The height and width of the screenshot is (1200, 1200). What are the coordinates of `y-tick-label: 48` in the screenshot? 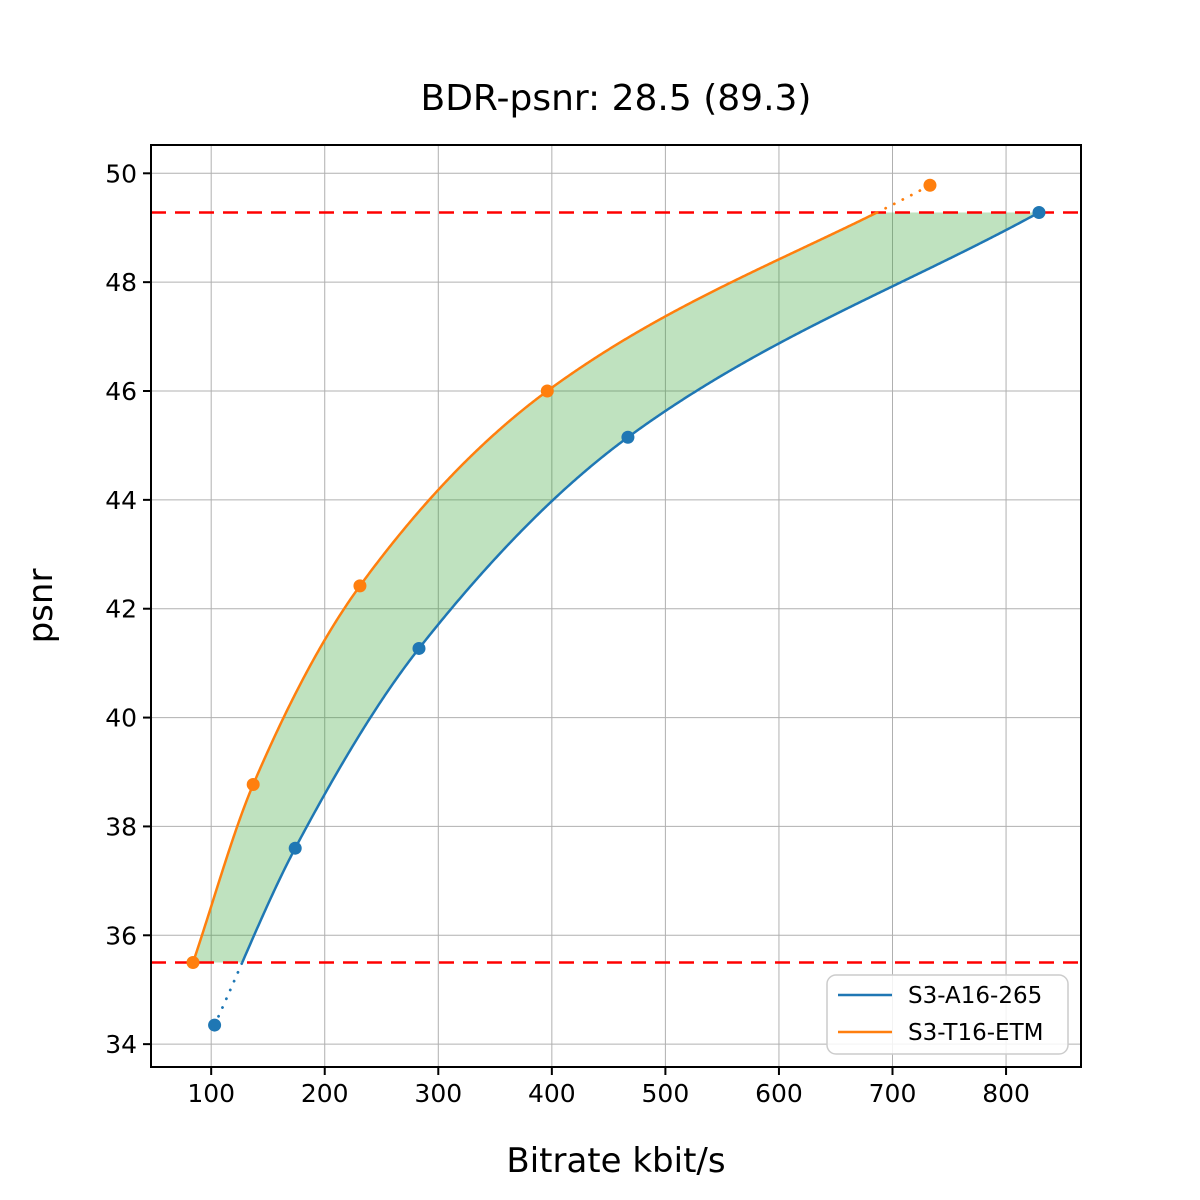 It's located at (121, 282).